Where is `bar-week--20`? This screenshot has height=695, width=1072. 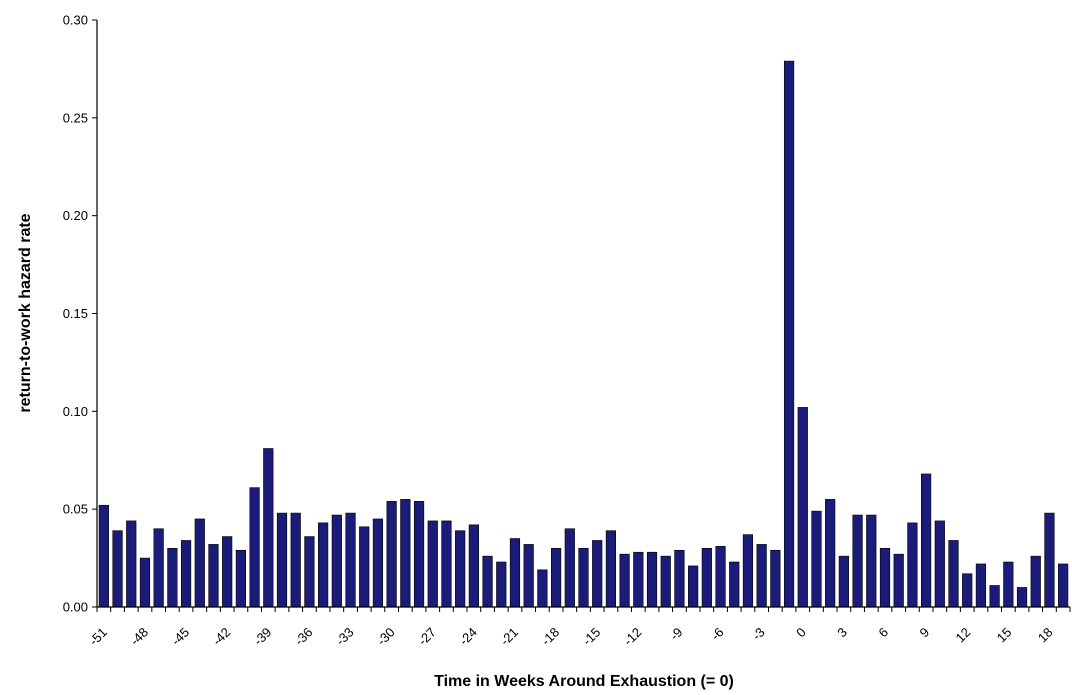
bar-week--20 is located at coordinates (528, 576).